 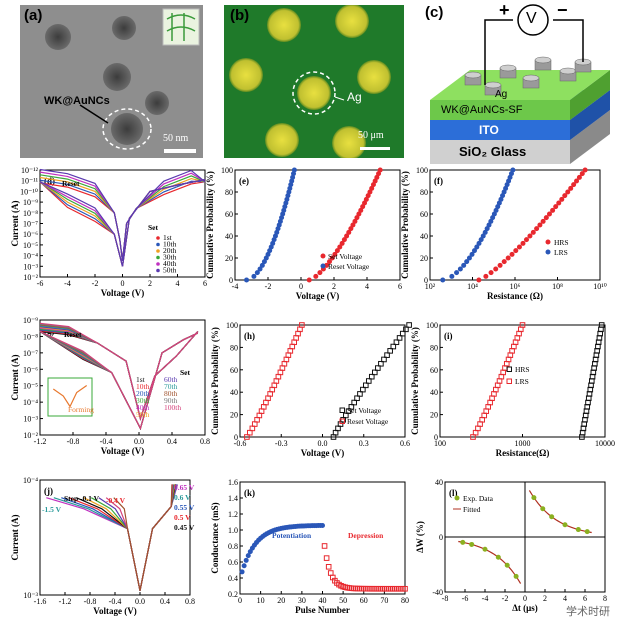 What do you see at coordinates (515, 82) in the screenshot?
I see `device-schematic-panel: (c) V + − Ag WK@AuNCs-SF ITO SiO₂ Glass` at bounding box center [515, 82].